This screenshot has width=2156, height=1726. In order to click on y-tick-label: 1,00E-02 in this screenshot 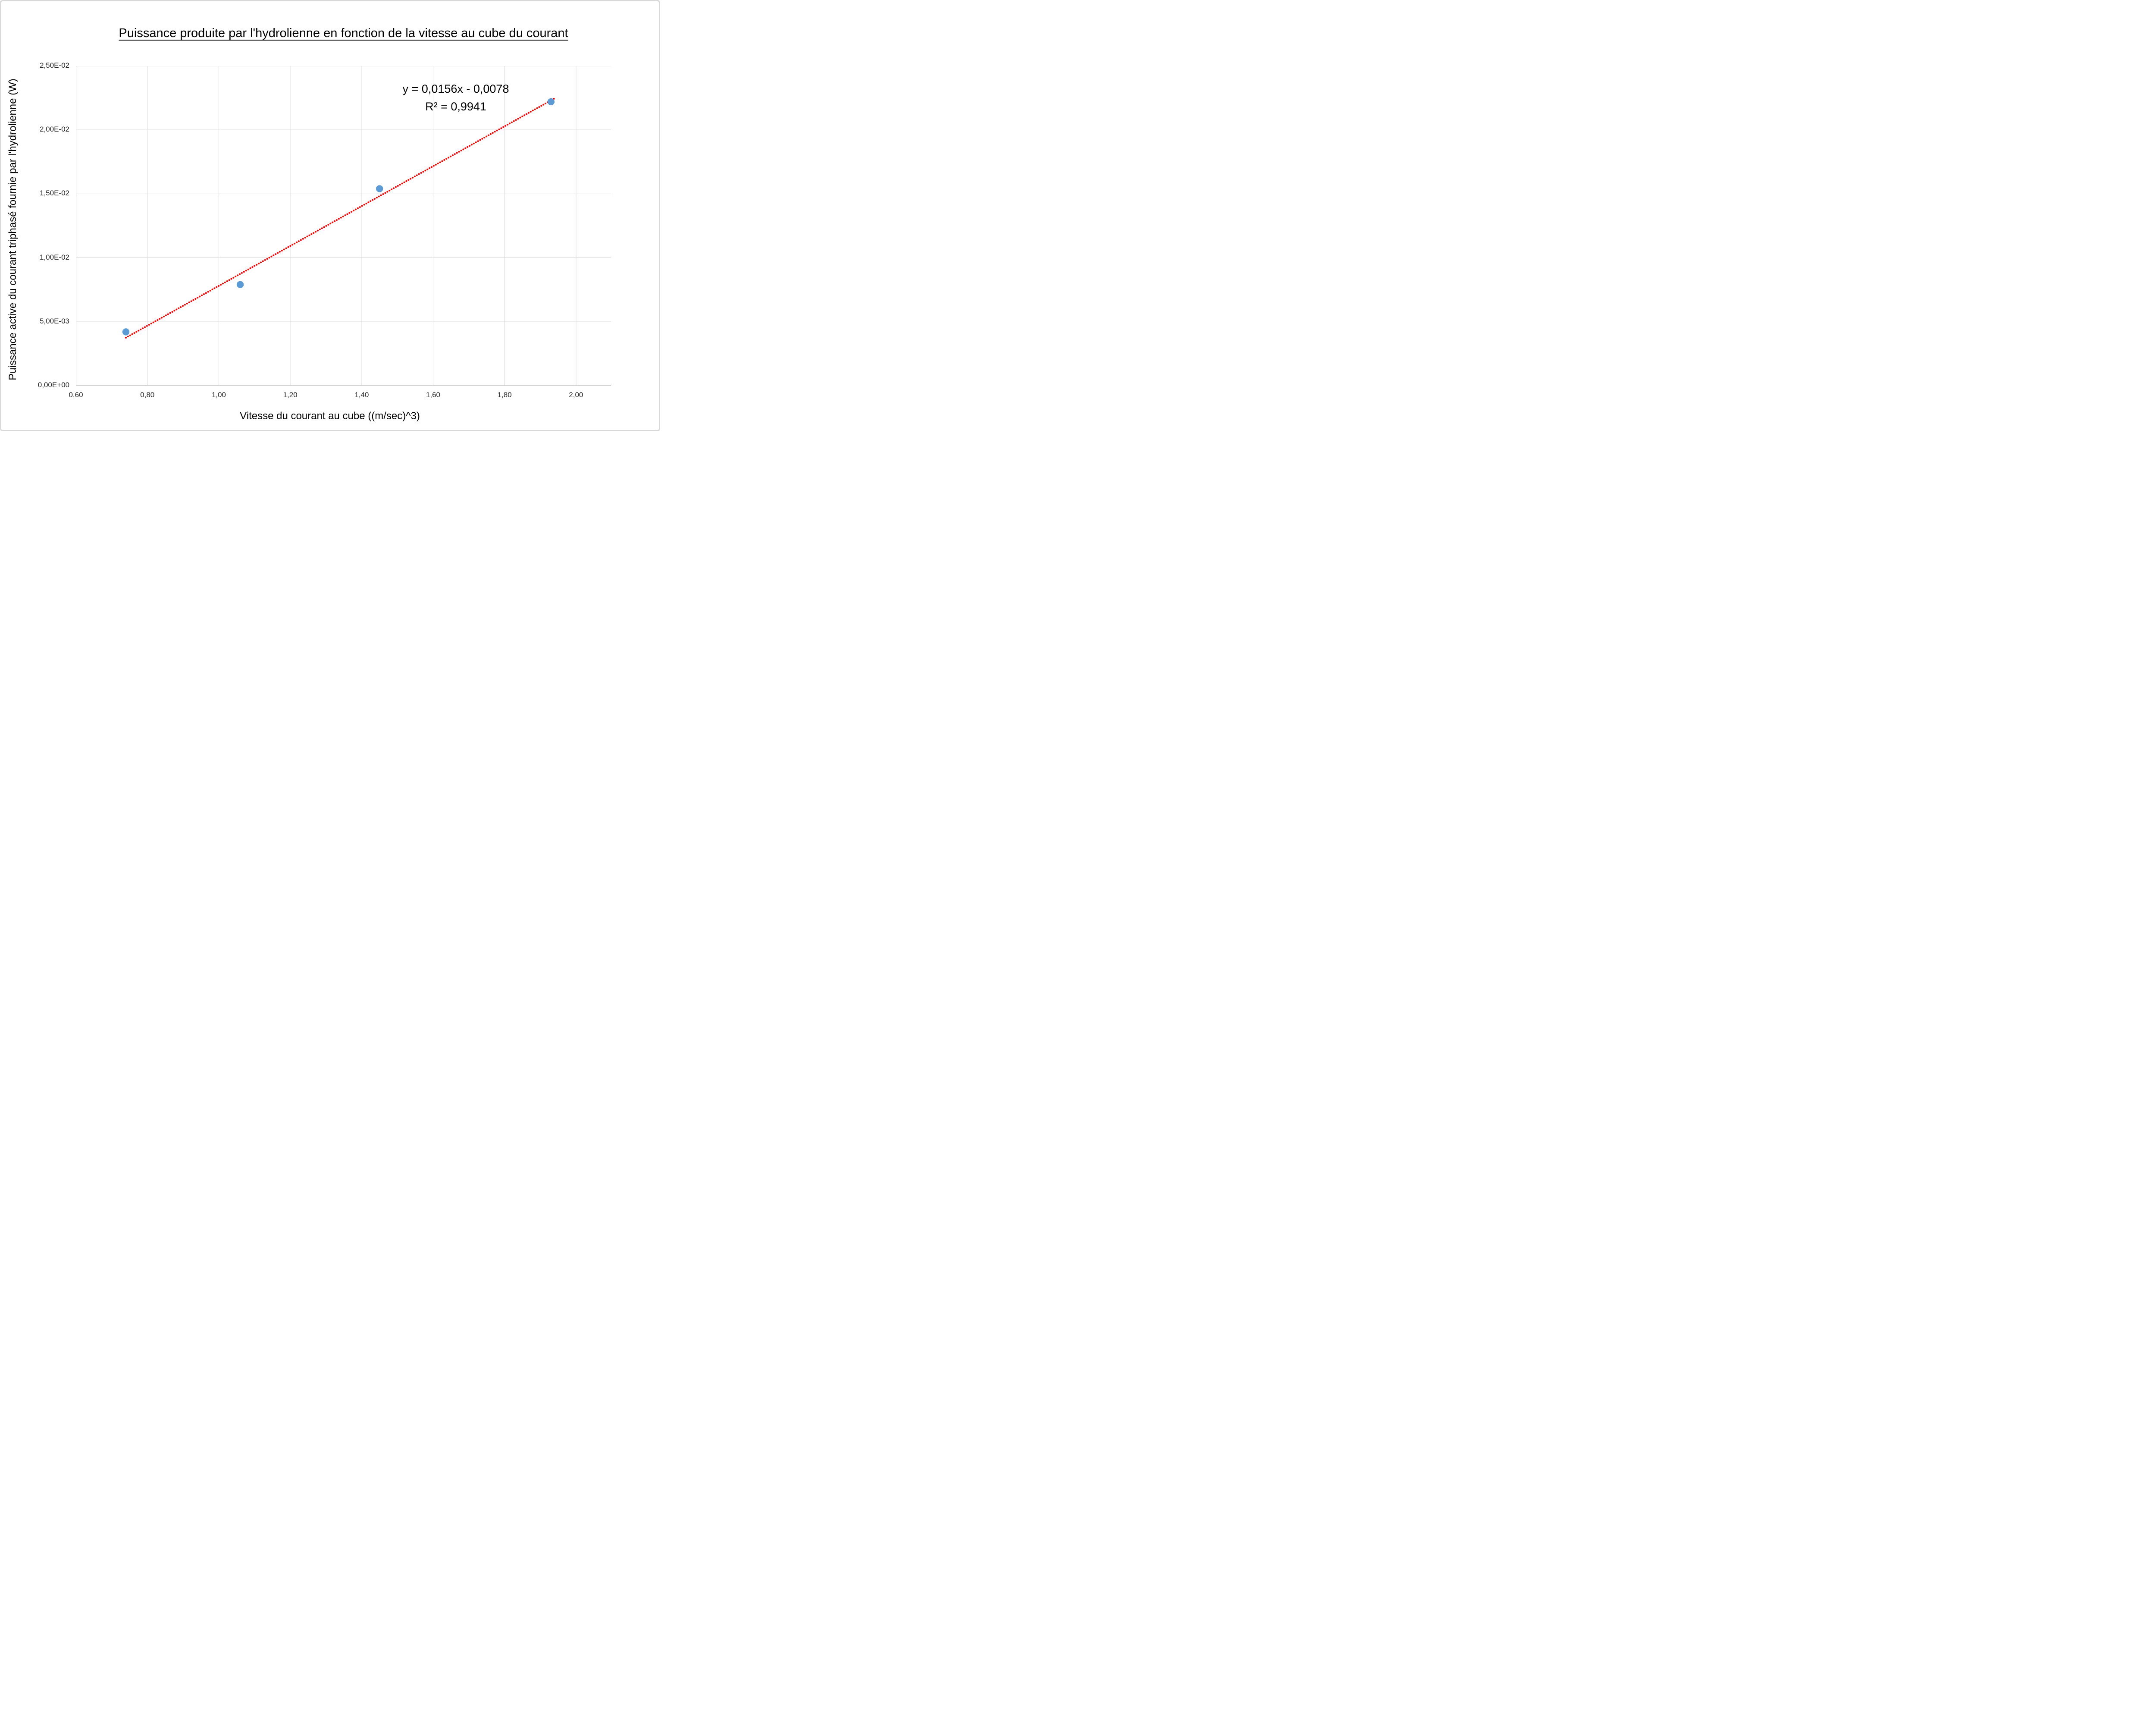, I will do `click(54, 257)`.